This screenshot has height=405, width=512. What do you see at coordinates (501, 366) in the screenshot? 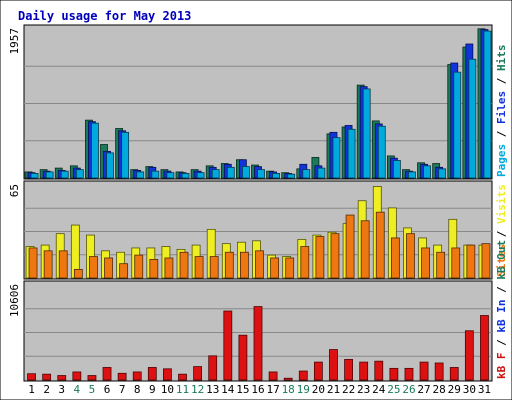
I see `legend-entry: kB F` at bounding box center [501, 366].